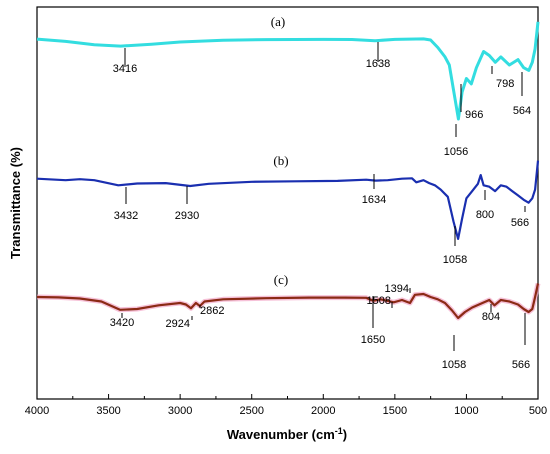 This screenshot has height=454, width=550. Describe the element at coordinates (251, 411) in the screenshot. I see `x-tick-label: 2500` at that location.